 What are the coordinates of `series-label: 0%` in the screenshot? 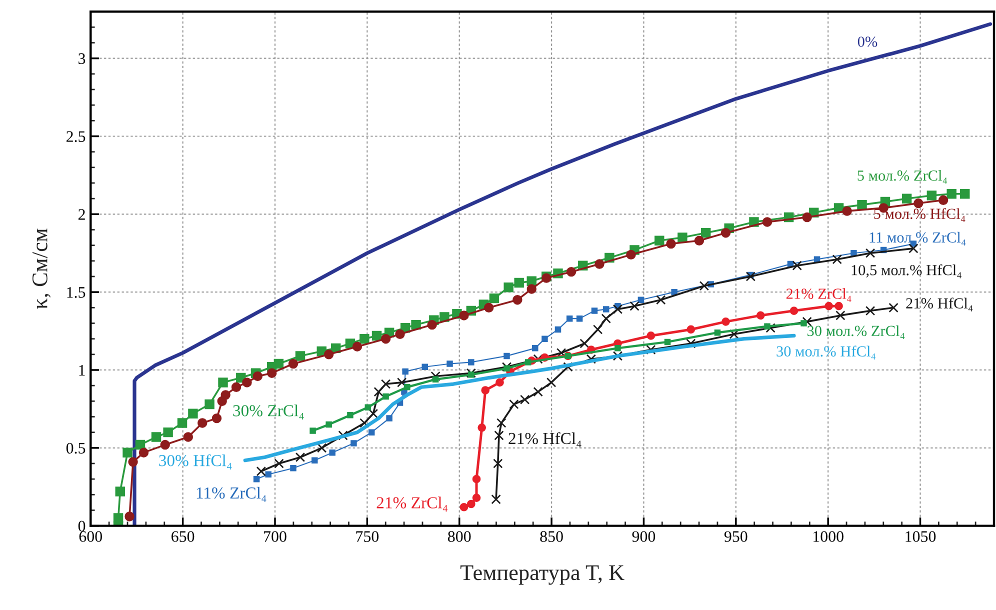 It's located at (868, 41).